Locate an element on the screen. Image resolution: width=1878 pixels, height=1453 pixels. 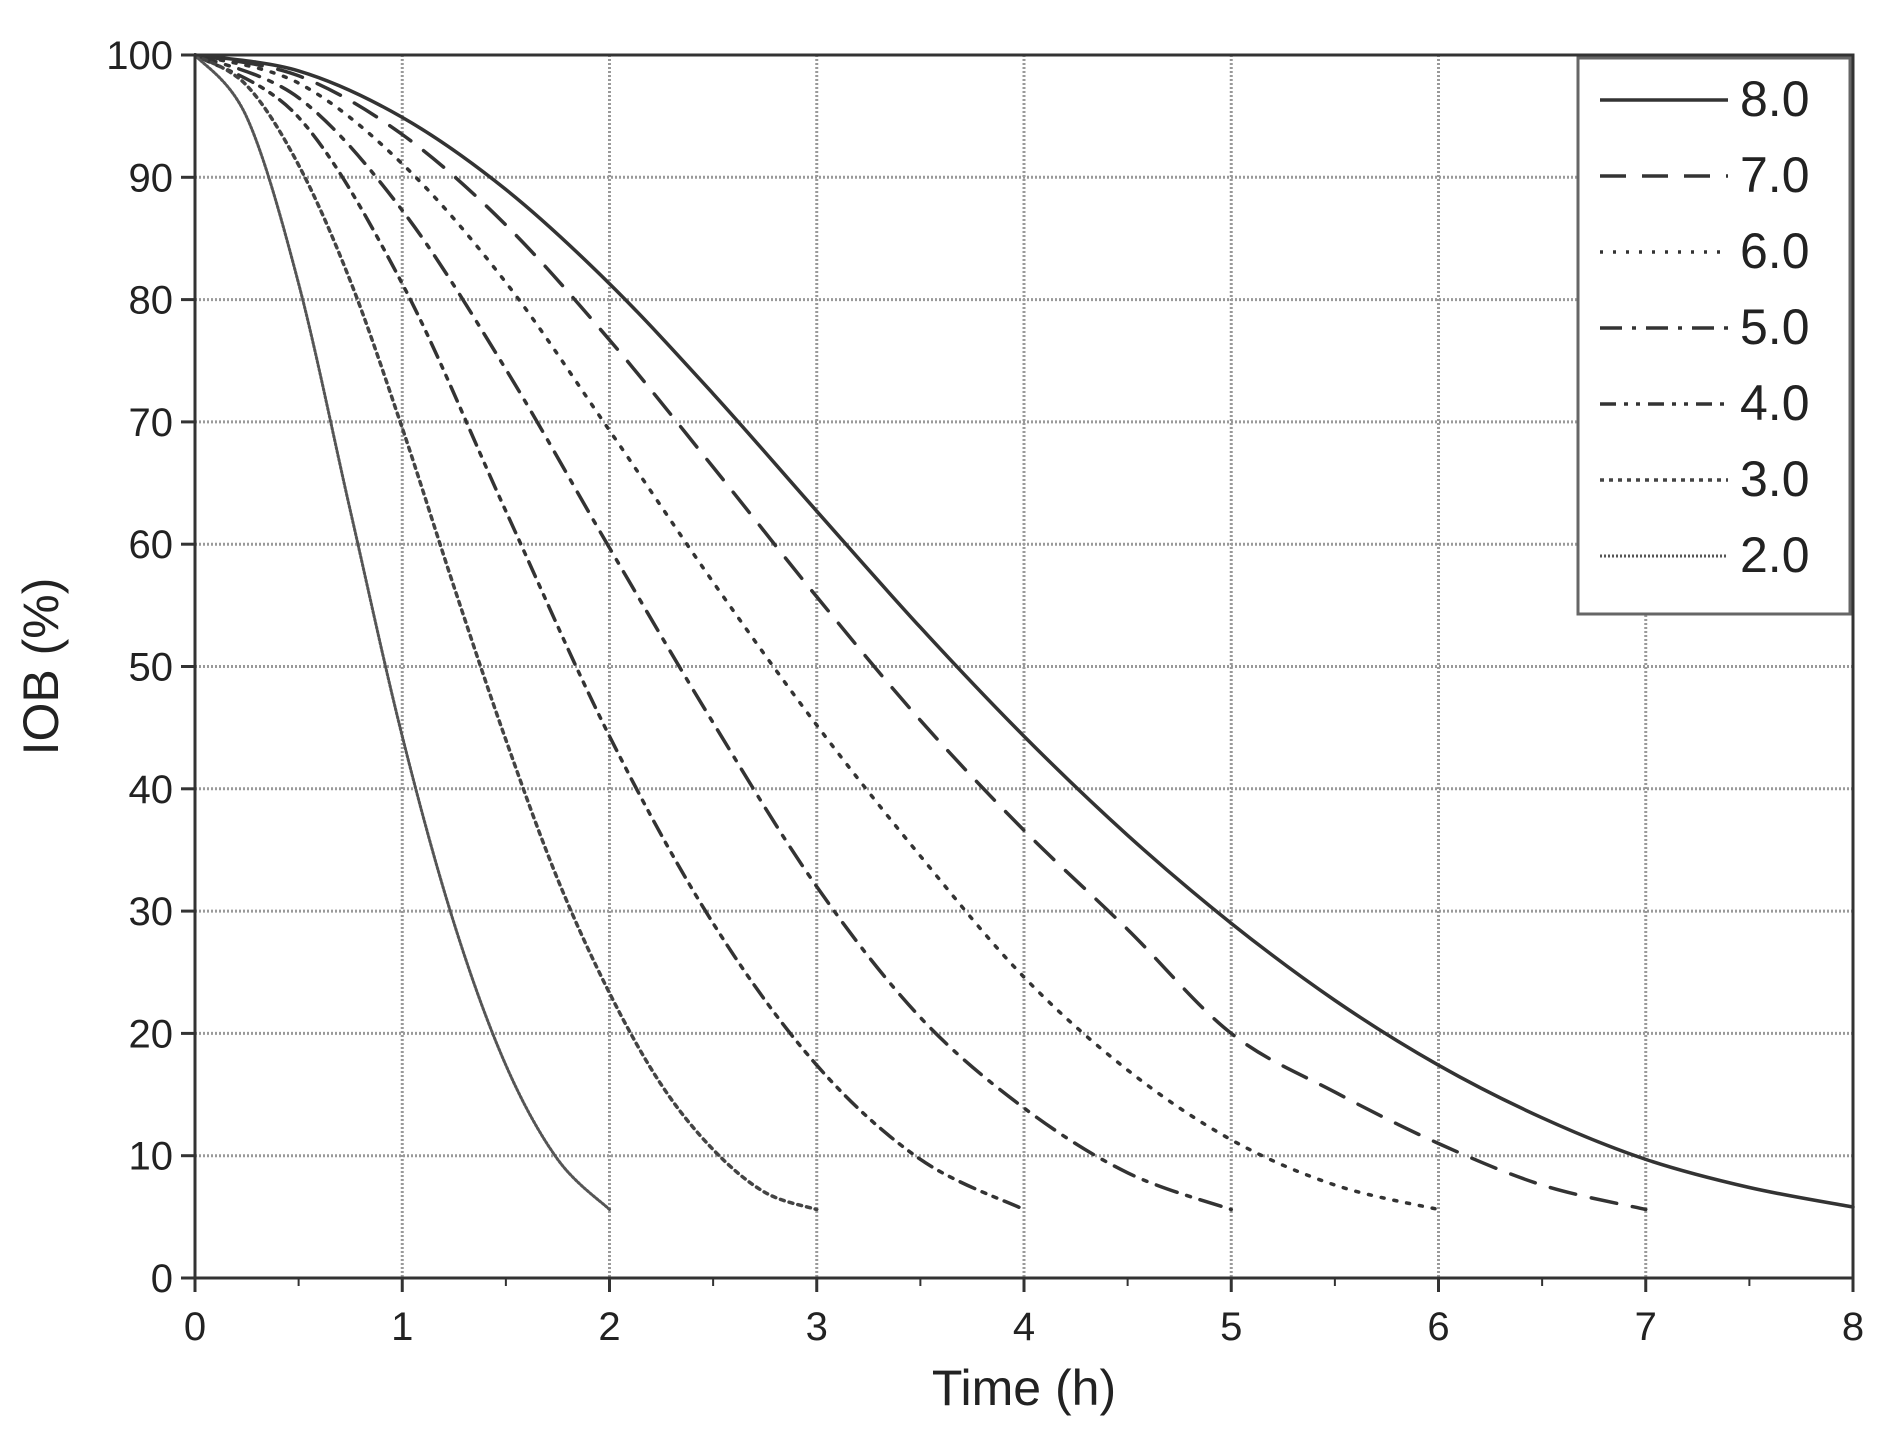
legend-label: 3.0 is located at coordinates (1775, 479).